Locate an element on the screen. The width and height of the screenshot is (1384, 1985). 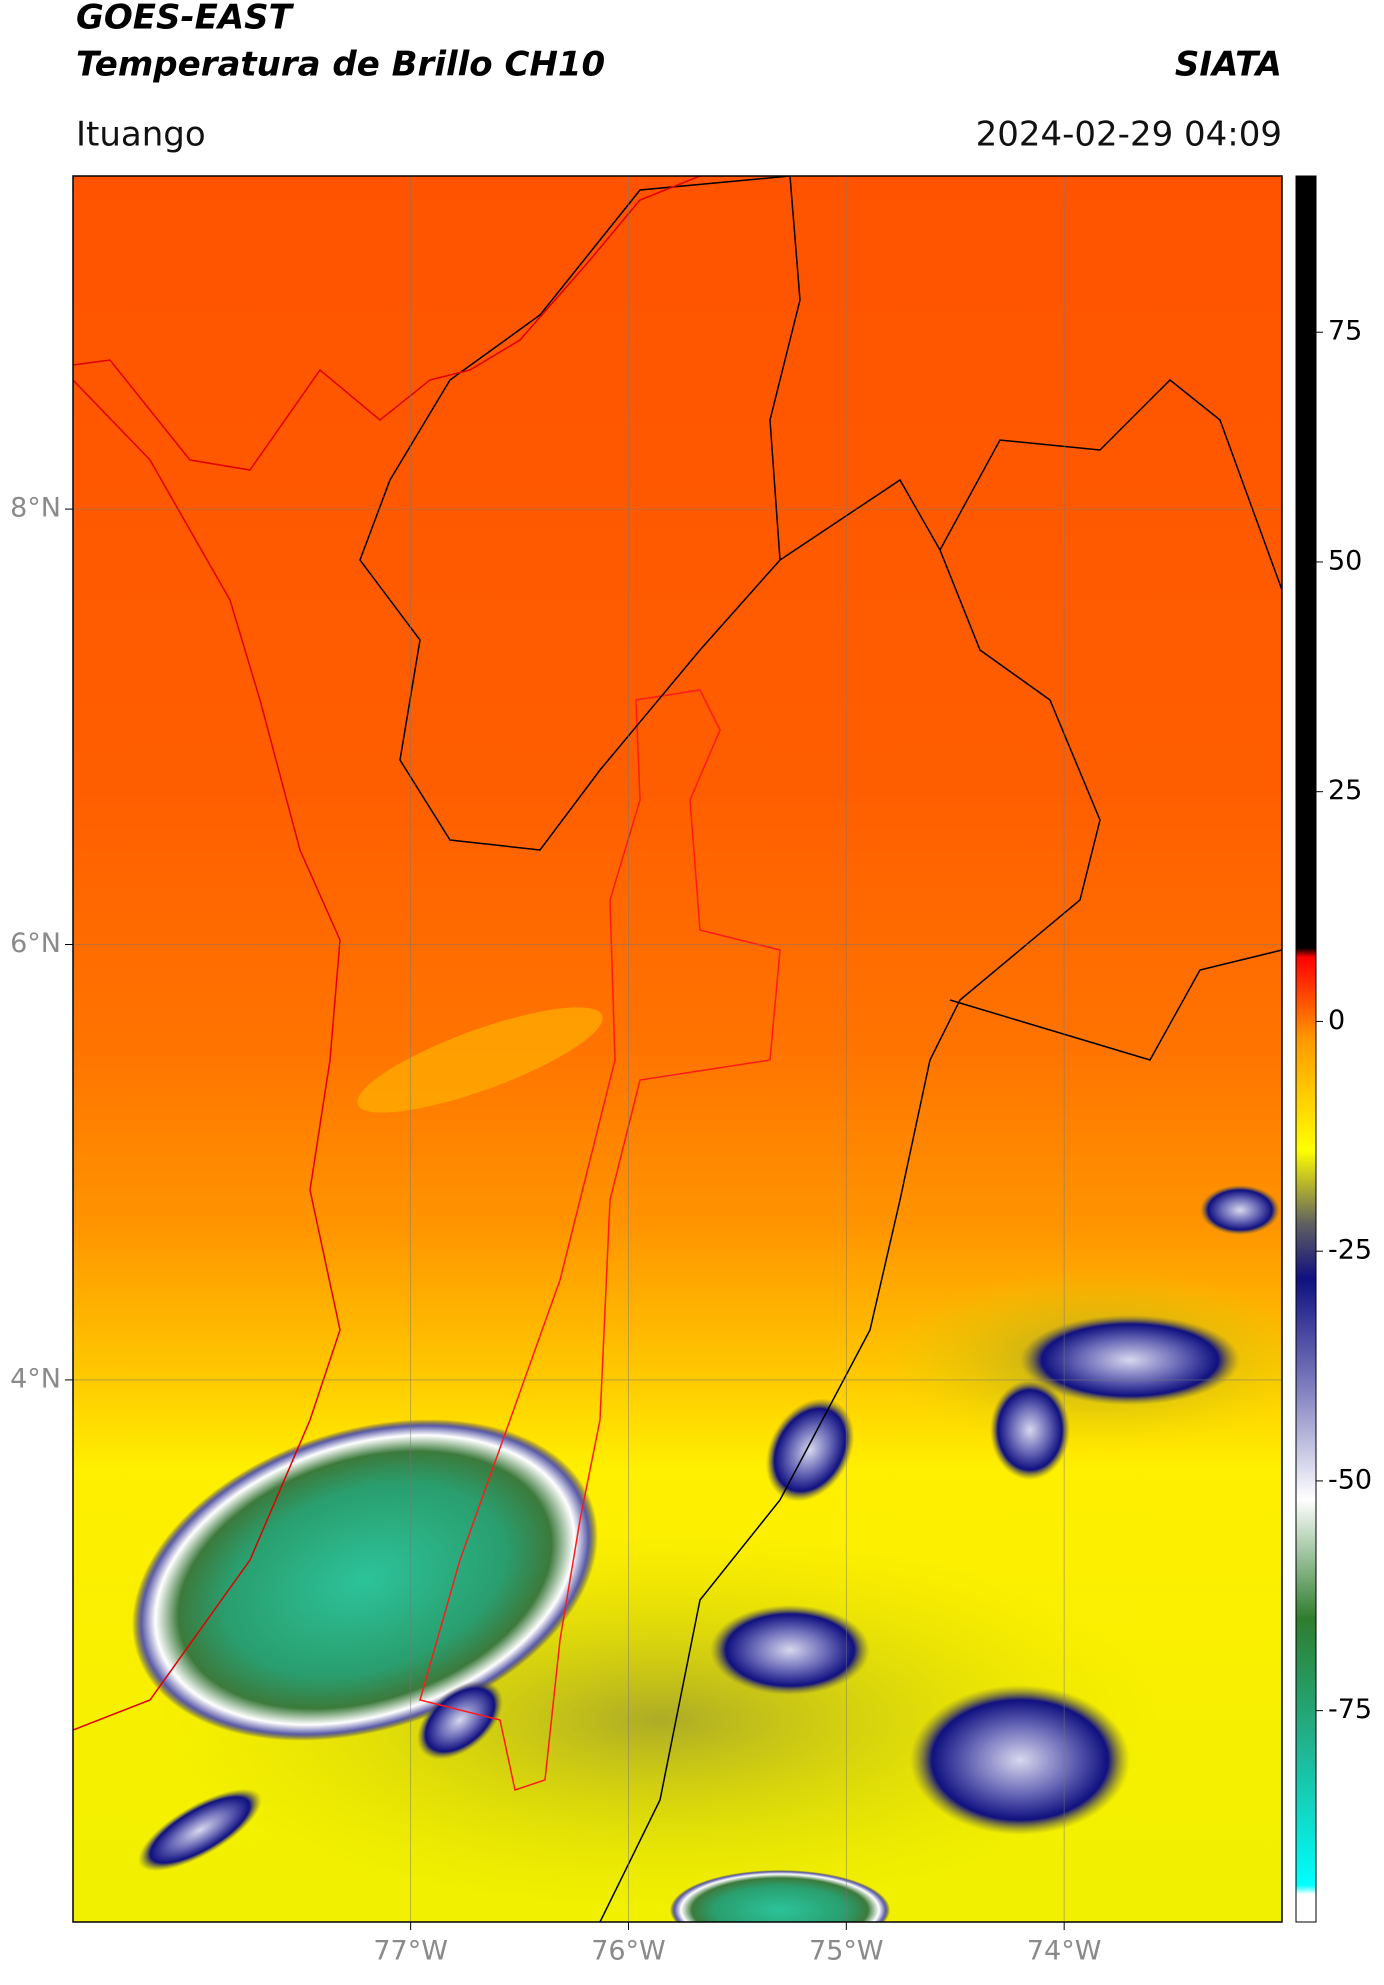
y-tick-label: 4°N is located at coordinates (35, 1378).